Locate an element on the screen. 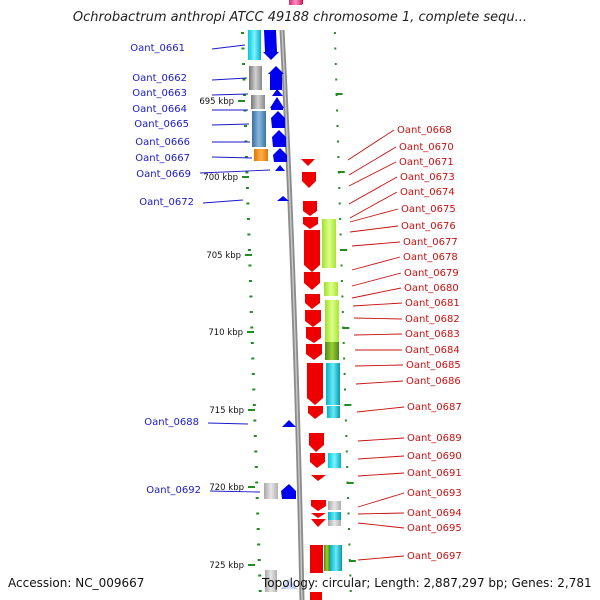 The width and height of the screenshot is (600, 600). gene-label-right: Oant_0676 is located at coordinates (428, 226).